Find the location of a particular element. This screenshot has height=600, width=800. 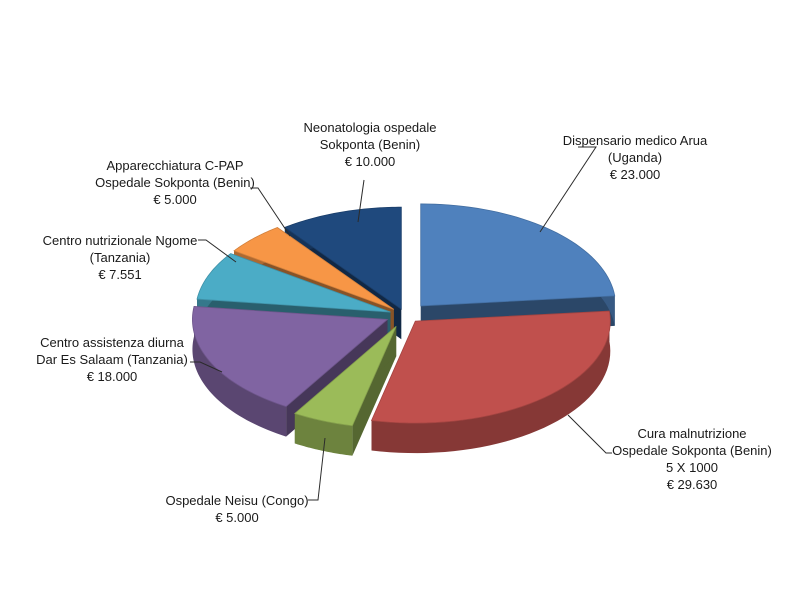

slice-label-line: Dar Es Salaam (Tanzania) is located at coordinates (112, 359).